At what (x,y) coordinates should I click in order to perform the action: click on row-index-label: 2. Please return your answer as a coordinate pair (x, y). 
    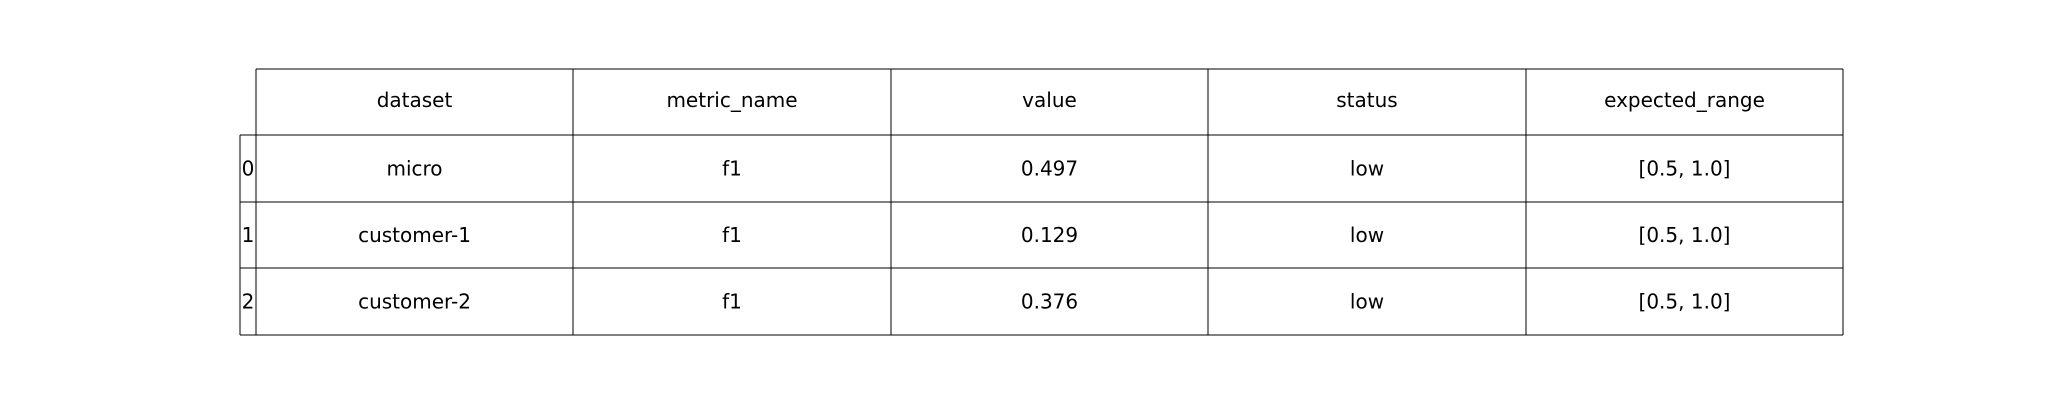
    Looking at the image, I should click on (248, 302).